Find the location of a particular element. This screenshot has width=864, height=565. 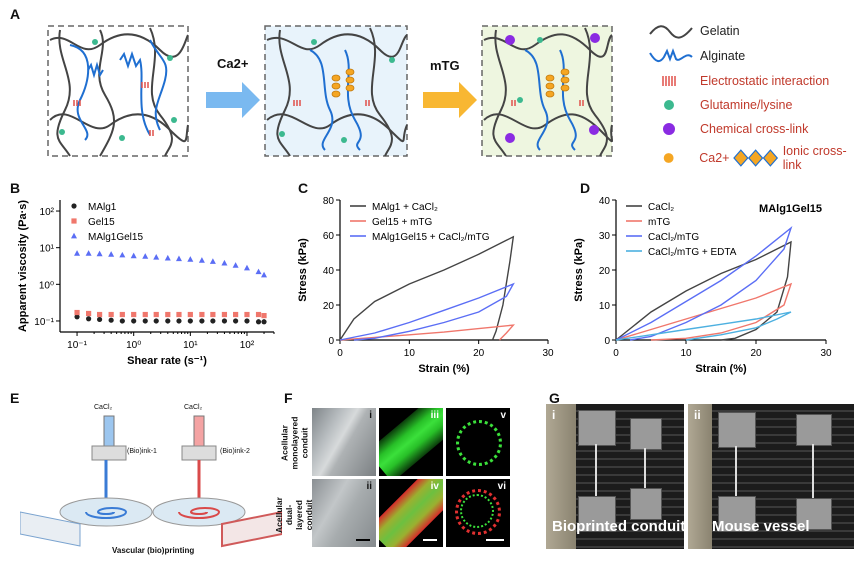

f-brightfield-dual: ii is located at coordinates (344, 513).